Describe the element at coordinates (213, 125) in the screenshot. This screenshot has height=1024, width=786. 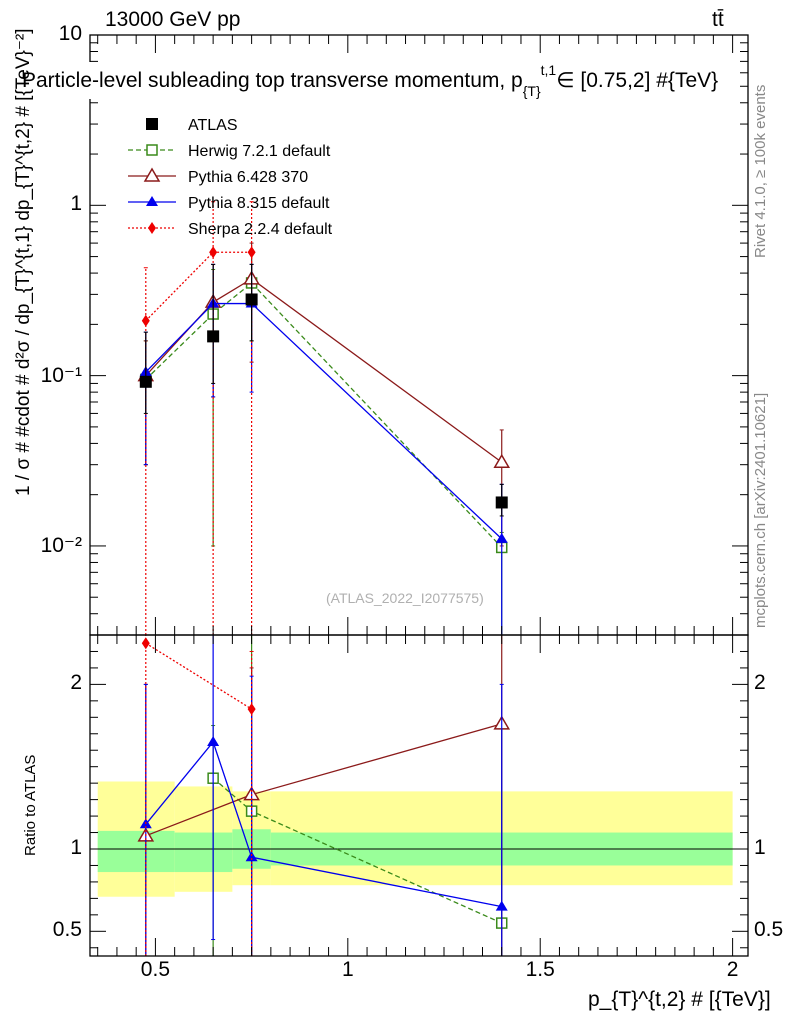
I see `legend-label-atlas: ATLAS` at that location.